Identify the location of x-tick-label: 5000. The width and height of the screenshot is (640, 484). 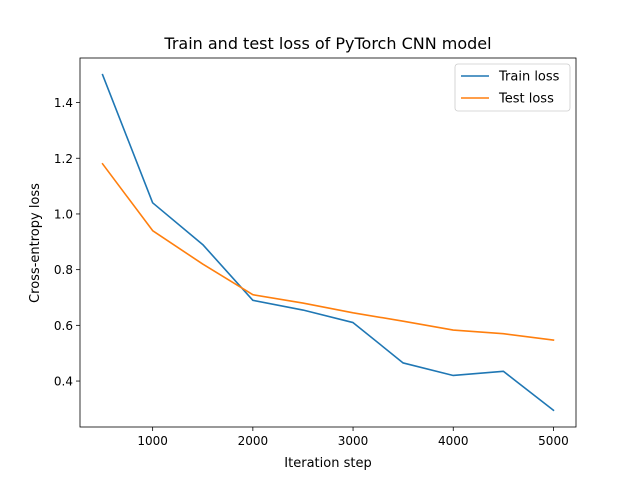
(553, 441).